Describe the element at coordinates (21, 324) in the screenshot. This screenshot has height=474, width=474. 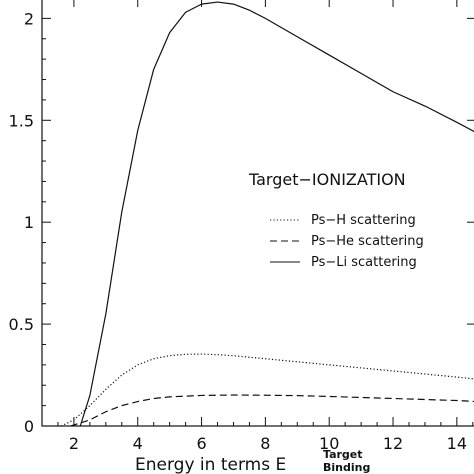
I see `y-tick-label-0.5: 0.5` at that location.